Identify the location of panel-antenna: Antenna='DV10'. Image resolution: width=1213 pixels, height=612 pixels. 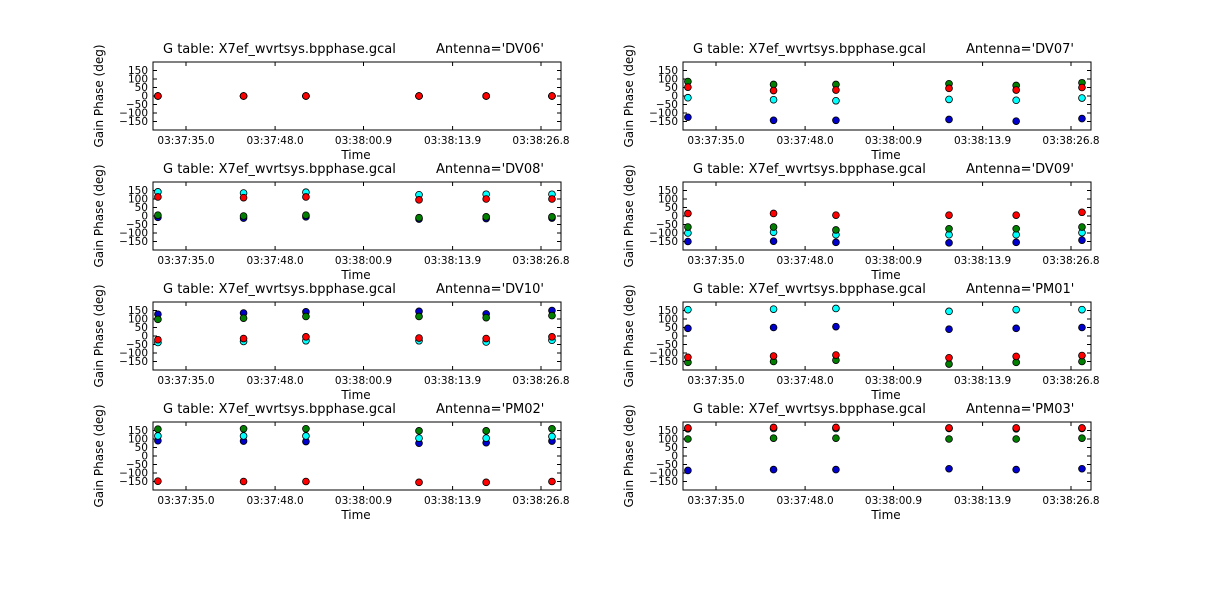
(490, 289).